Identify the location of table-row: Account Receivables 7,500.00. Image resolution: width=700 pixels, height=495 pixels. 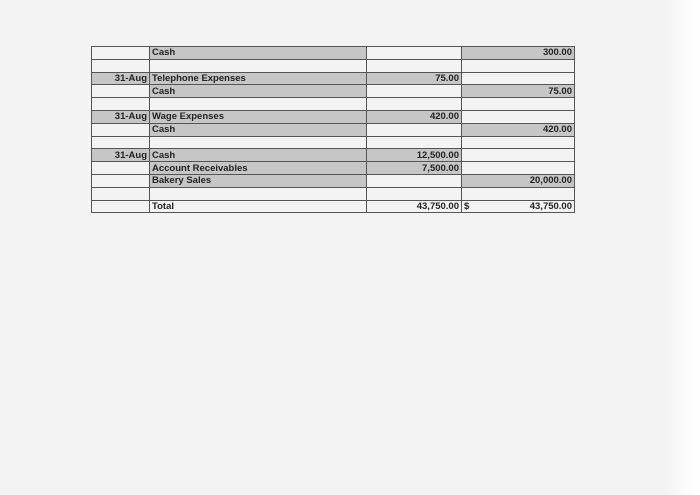
(333, 168).